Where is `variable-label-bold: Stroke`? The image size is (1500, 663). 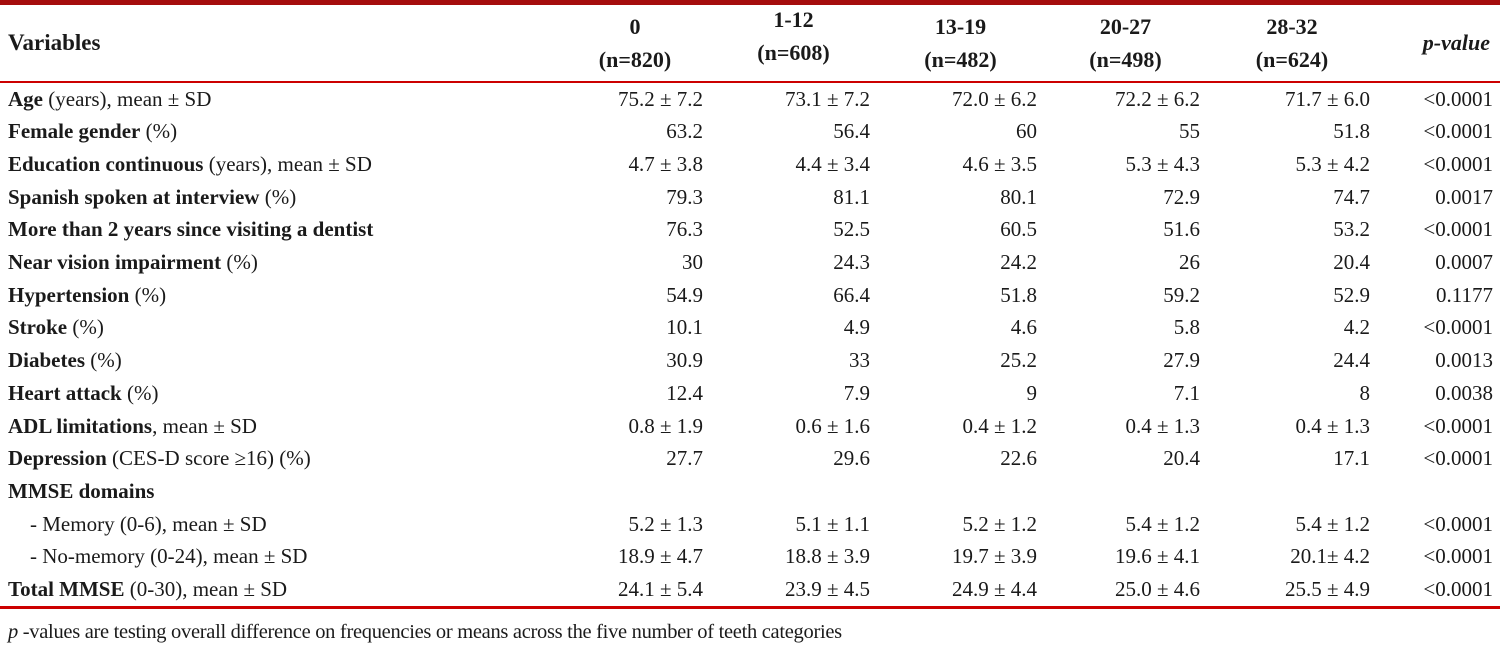 variable-label-bold: Stroke is located at coordinates (38, 327).